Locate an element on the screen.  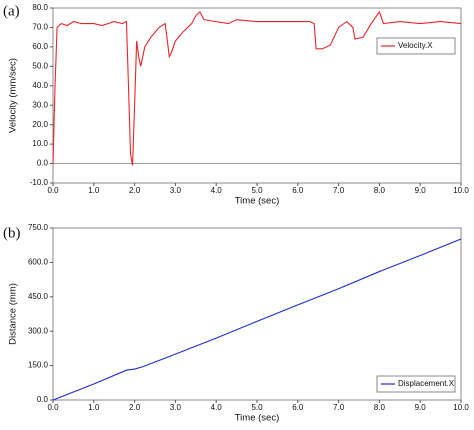
y-tick-label: 20.0 is located at coordinates (40, 124).